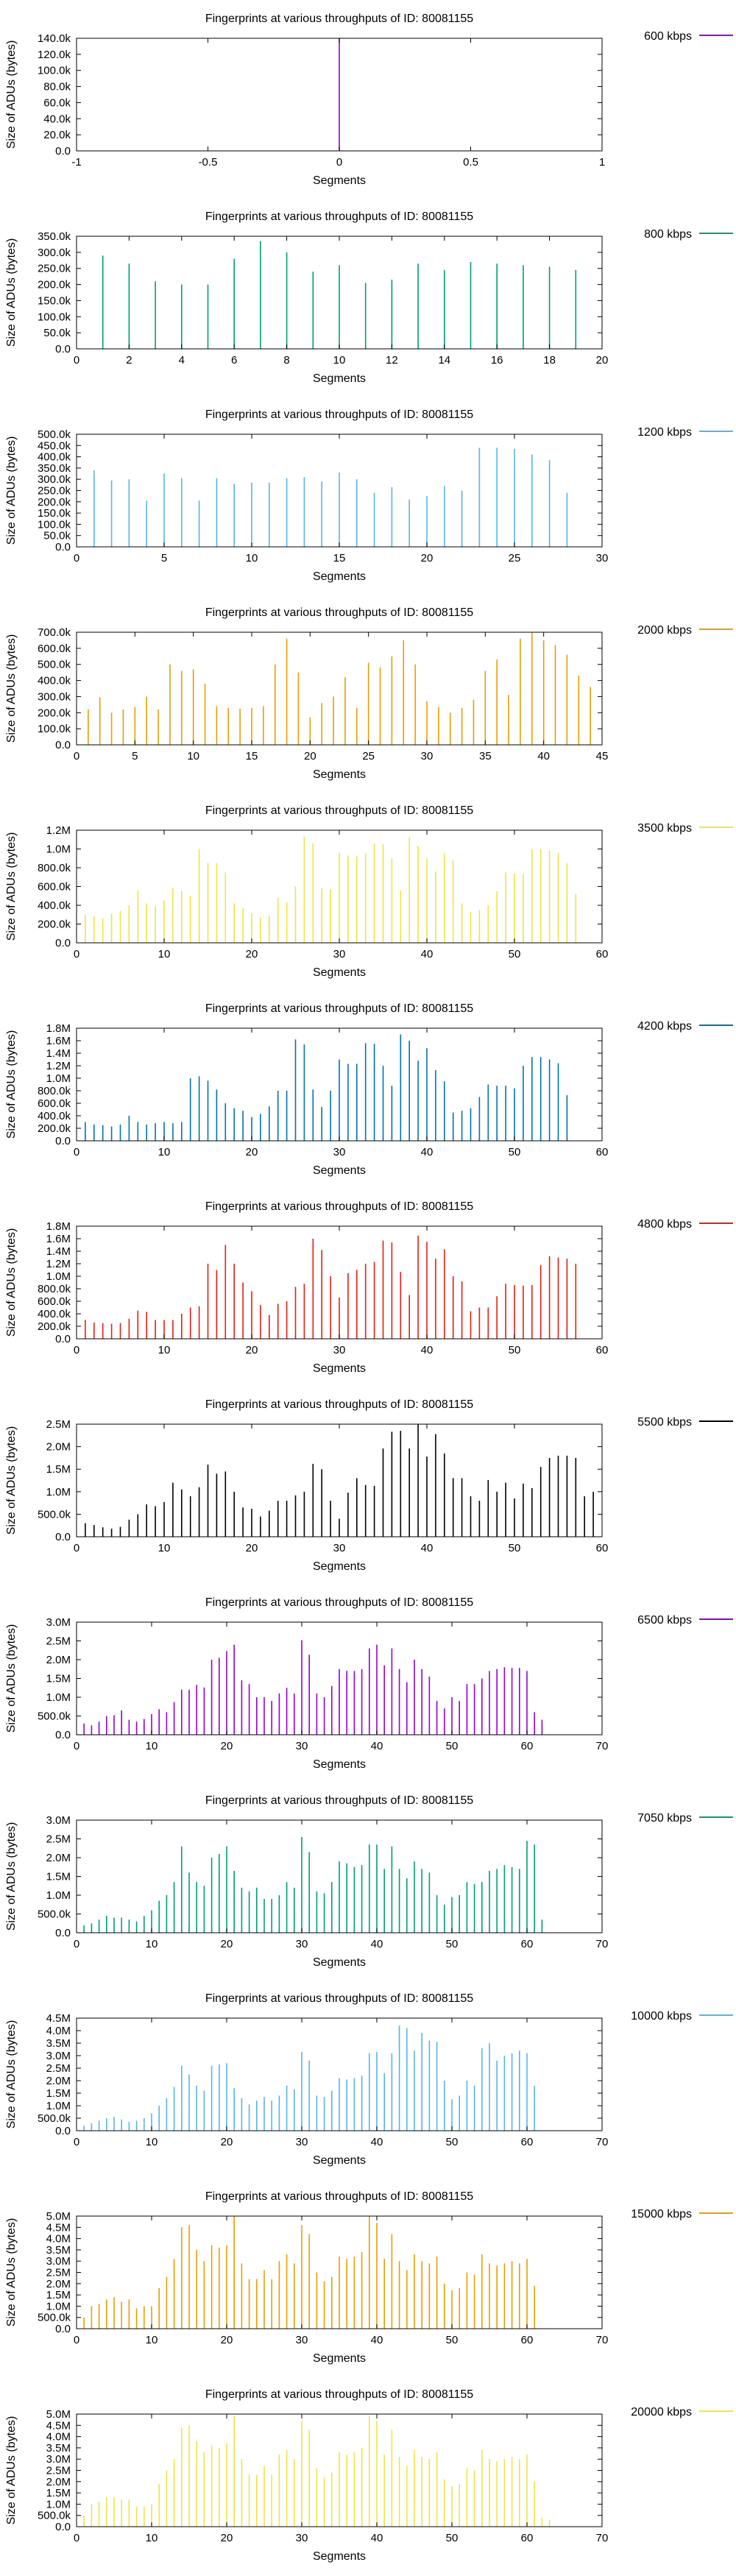 Image resolution: width=736 pixels, height=2576 pixels. Describe the element at coordinates (57, 536) in the screenshot. I see `y-tick-label: 50.0k` at that location.